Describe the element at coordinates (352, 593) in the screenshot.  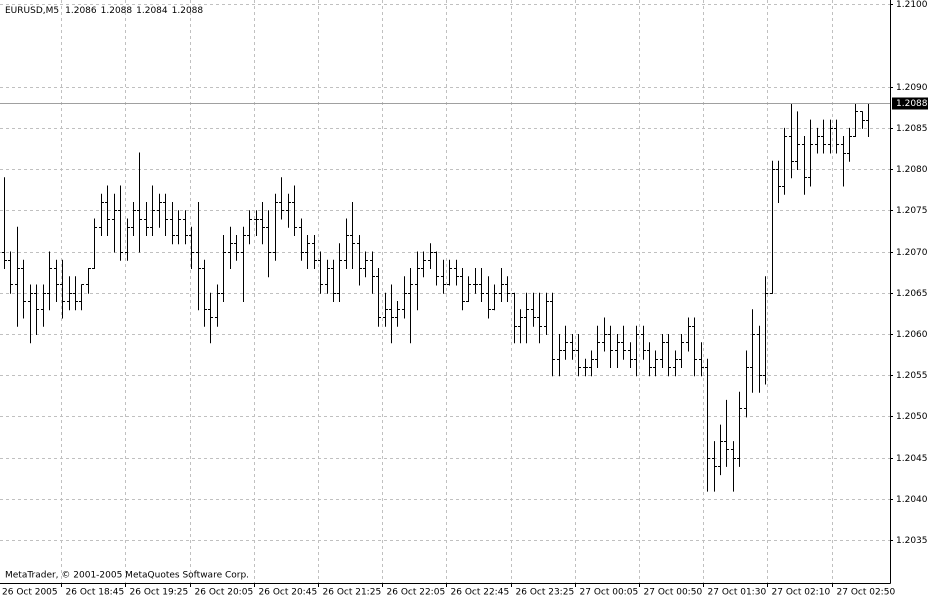
I see `x-tick-label: 26 Oct 21:25` at that location.